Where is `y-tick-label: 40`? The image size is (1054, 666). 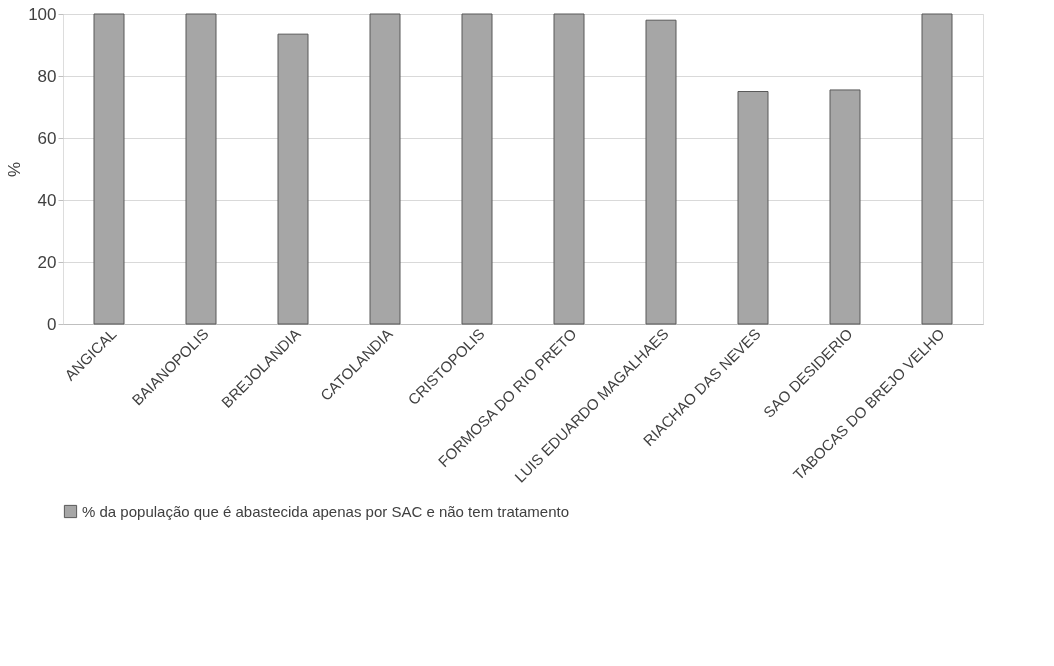 y-tick-label: 40 is located at coordinates (47, 200).